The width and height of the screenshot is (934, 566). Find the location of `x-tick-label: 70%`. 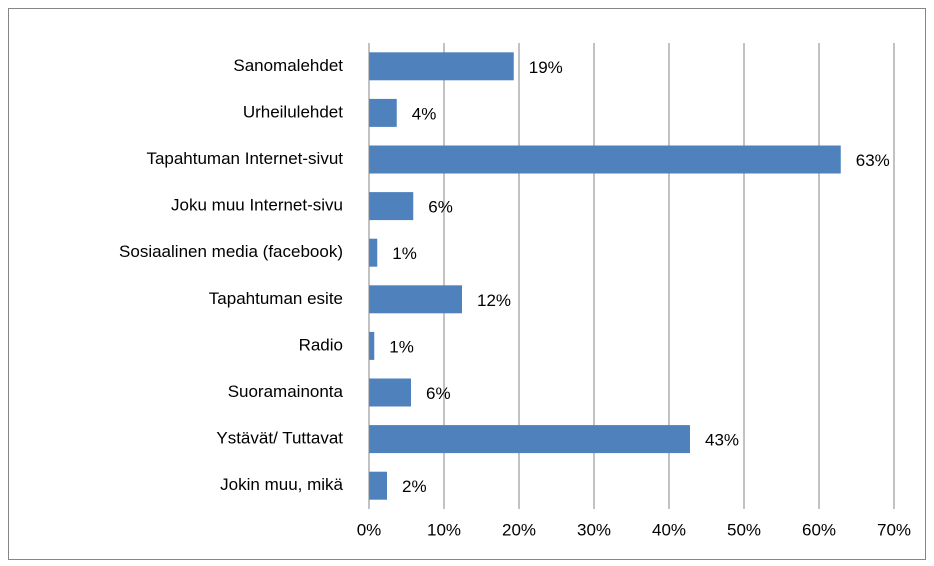

x-tick-label: 70% is located at coordinates (894, 529).